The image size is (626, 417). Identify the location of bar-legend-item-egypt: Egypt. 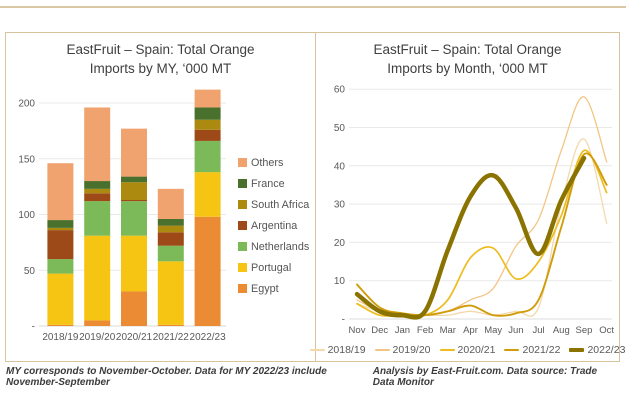
(273, 289).